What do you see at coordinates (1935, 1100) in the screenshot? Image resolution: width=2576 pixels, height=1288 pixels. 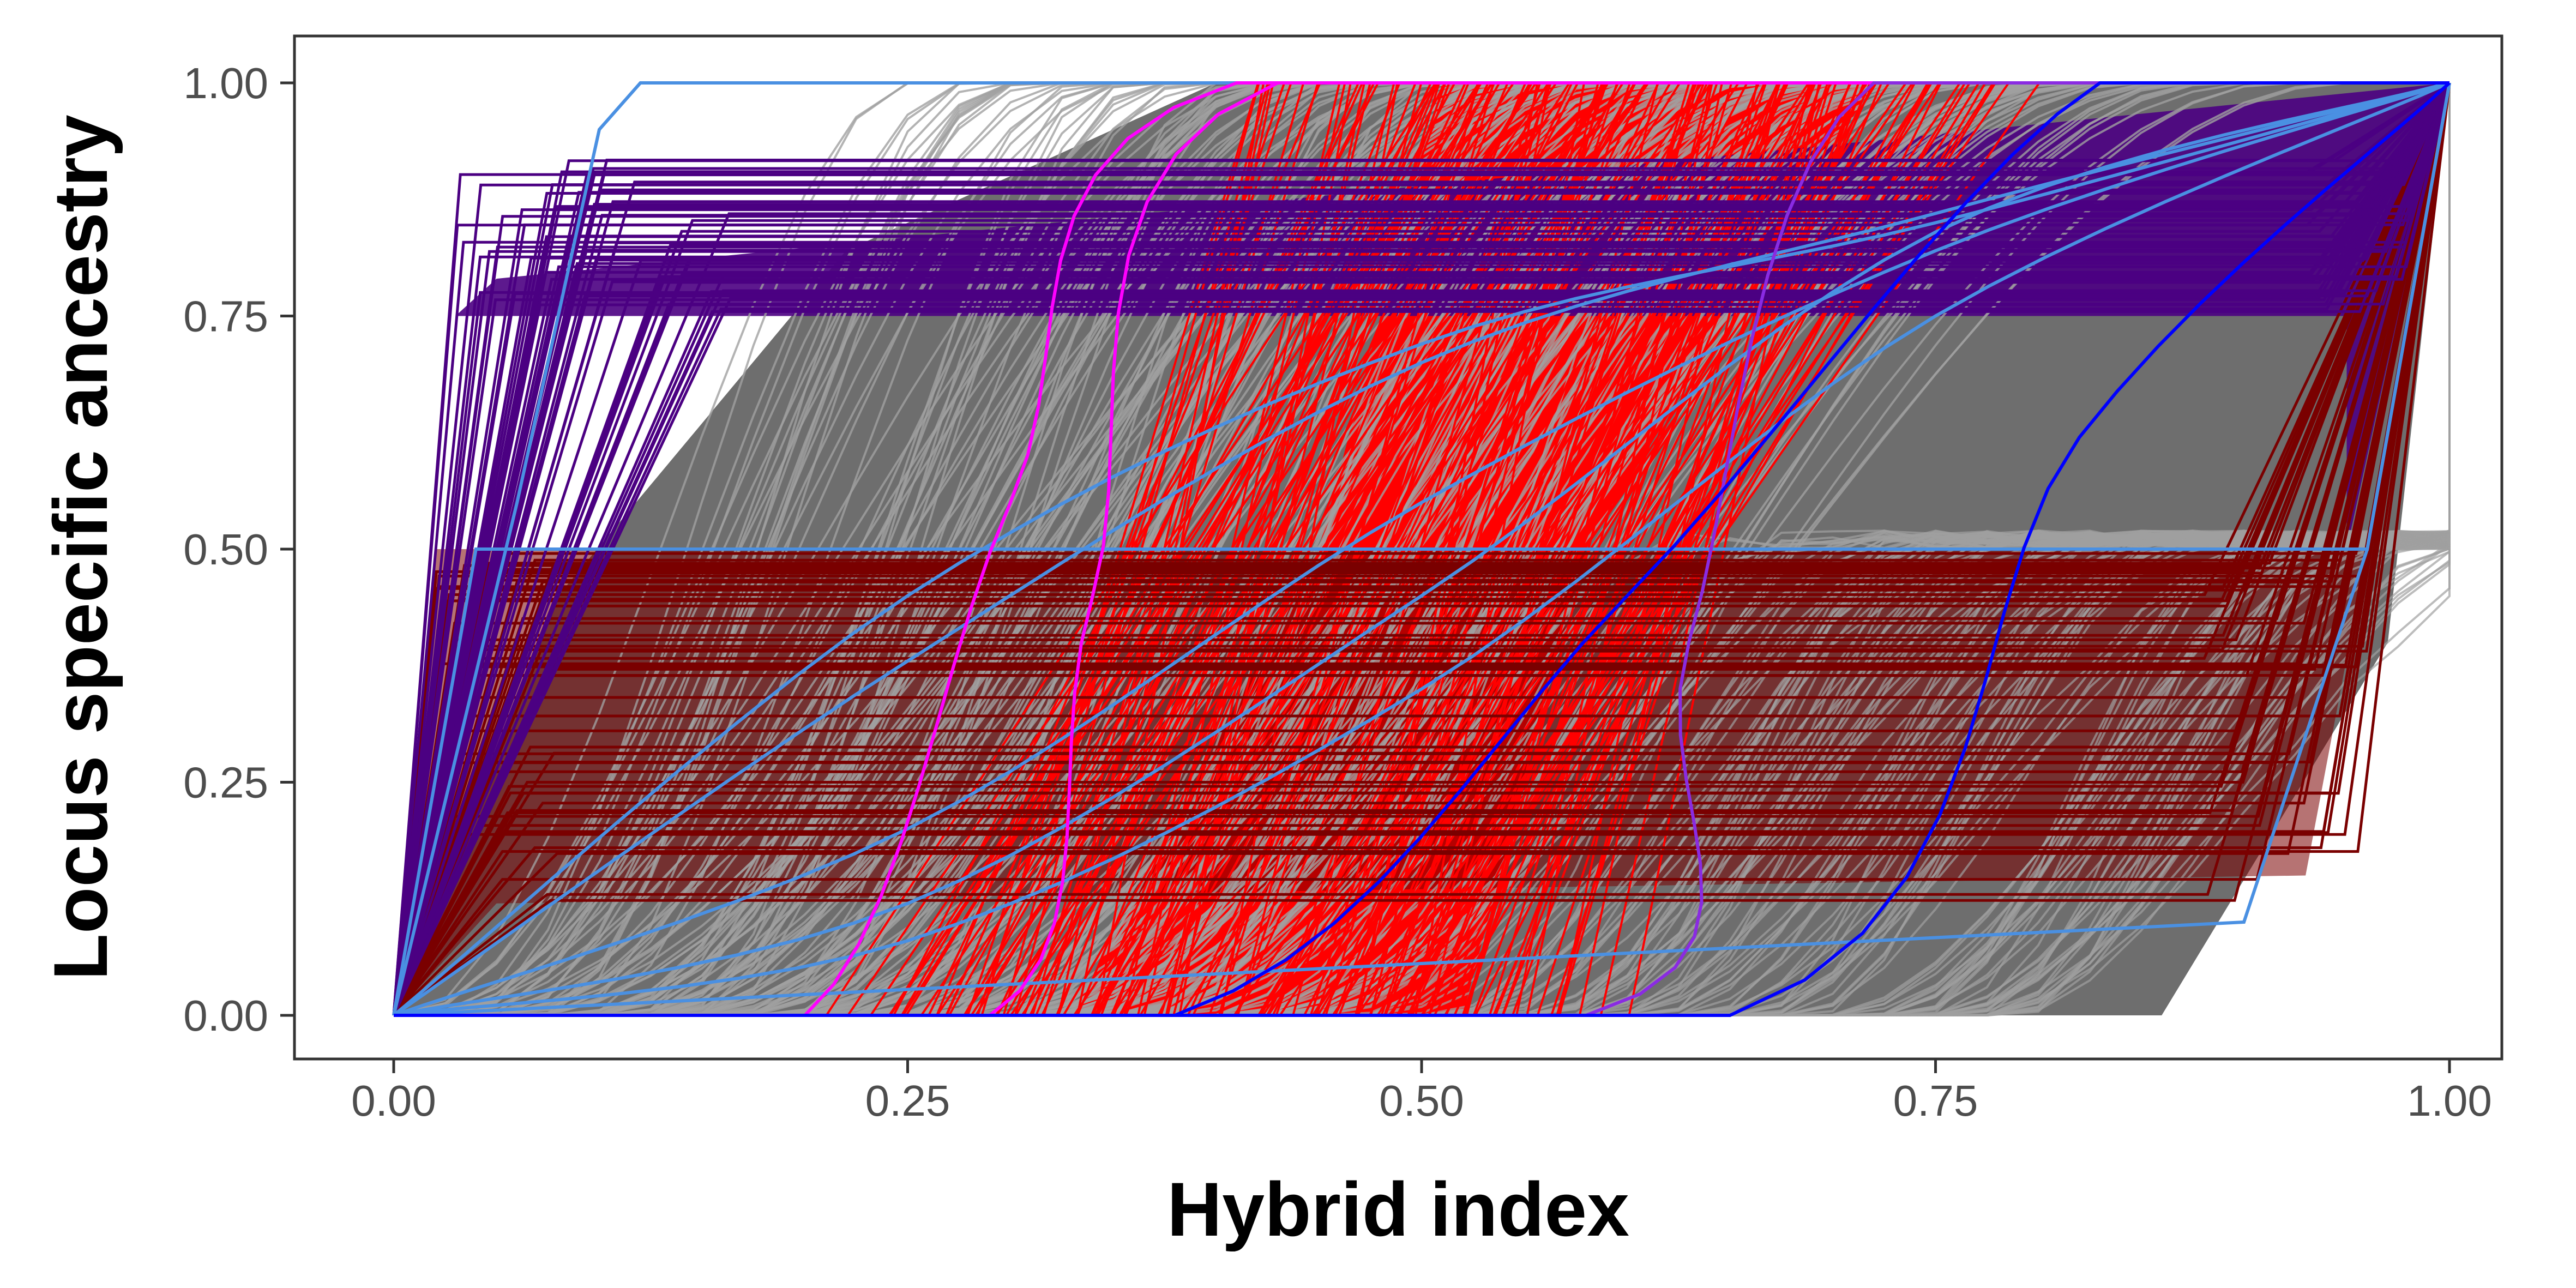 I see `x-tick-label: 0.75` at bounding box center [1935, 1100].